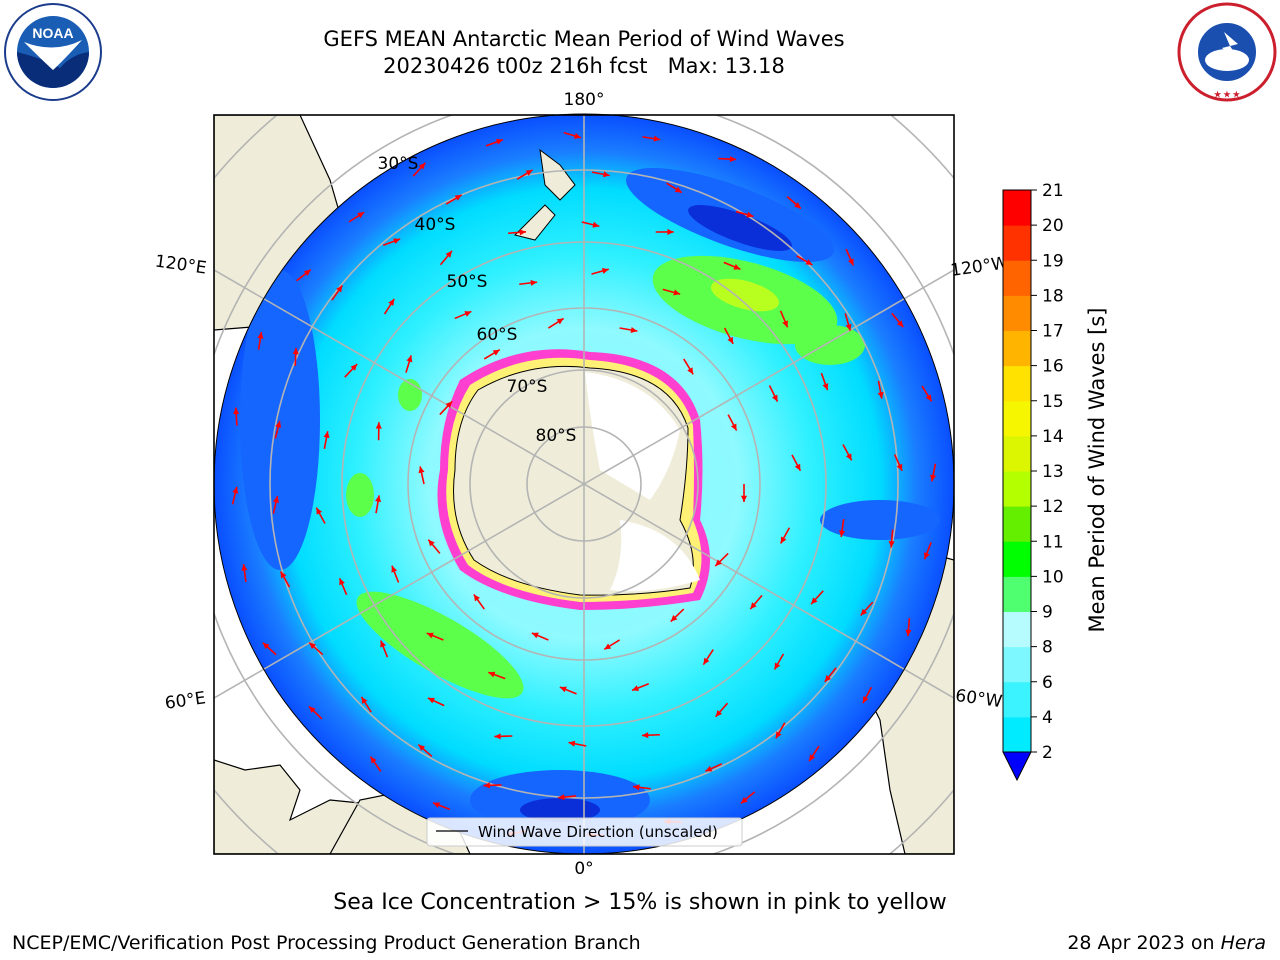 The height and width of the screenshot is (960, 1280). What do you see at coordinates (556, 436) in the screenshot?
I see `lat-label-80s: 80°S` at bounding box center [556, 436].